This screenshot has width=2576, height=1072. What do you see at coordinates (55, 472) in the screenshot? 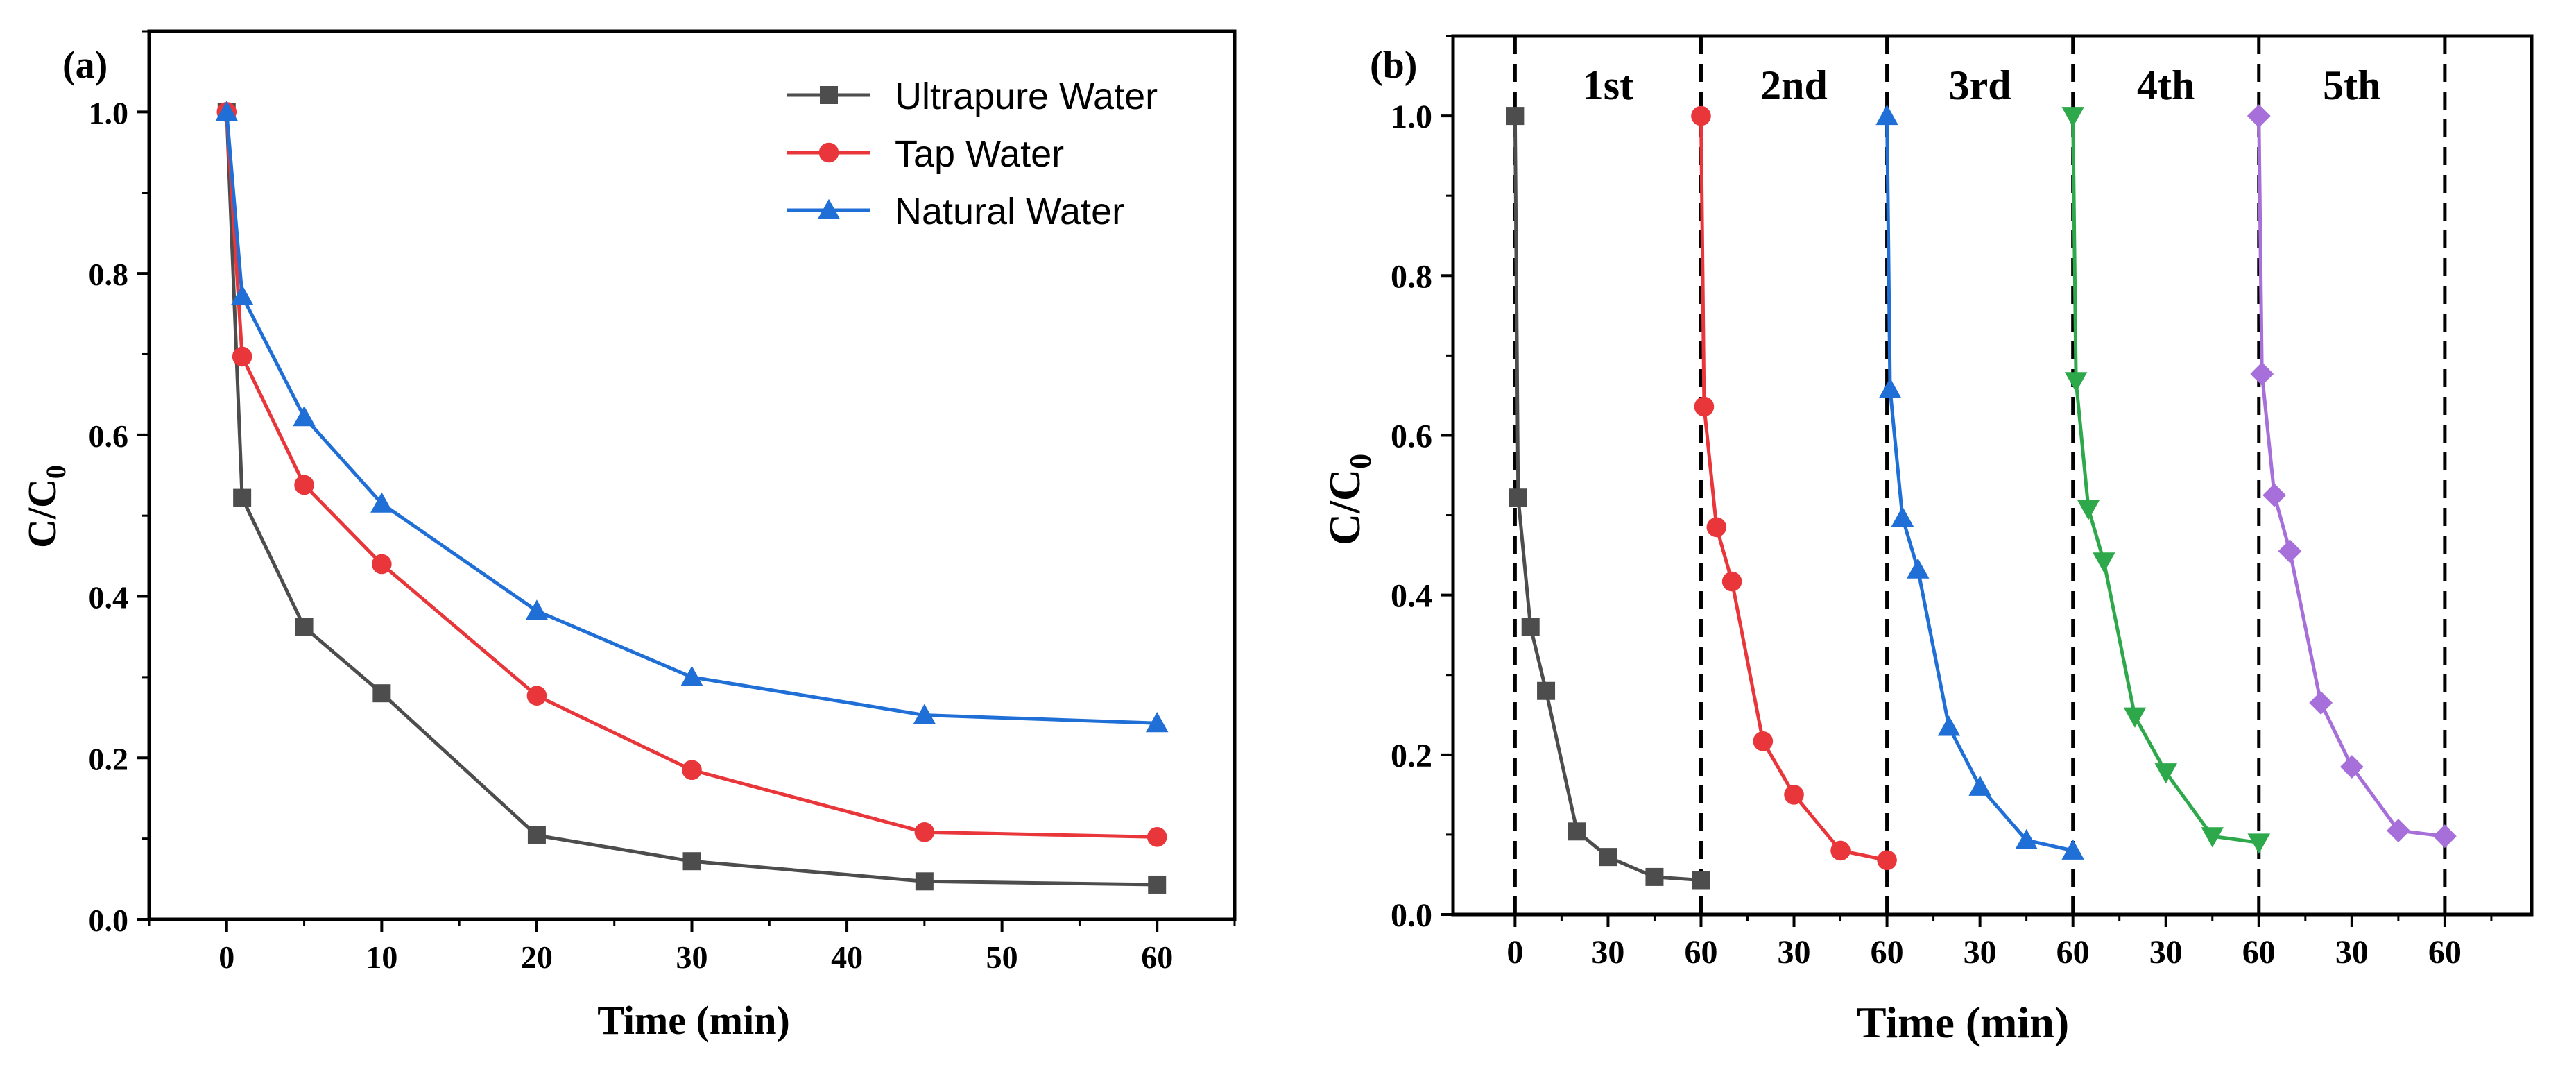
I see `panel-a-y-axis-title-subscript: 0` at bounding box center [55, 472].